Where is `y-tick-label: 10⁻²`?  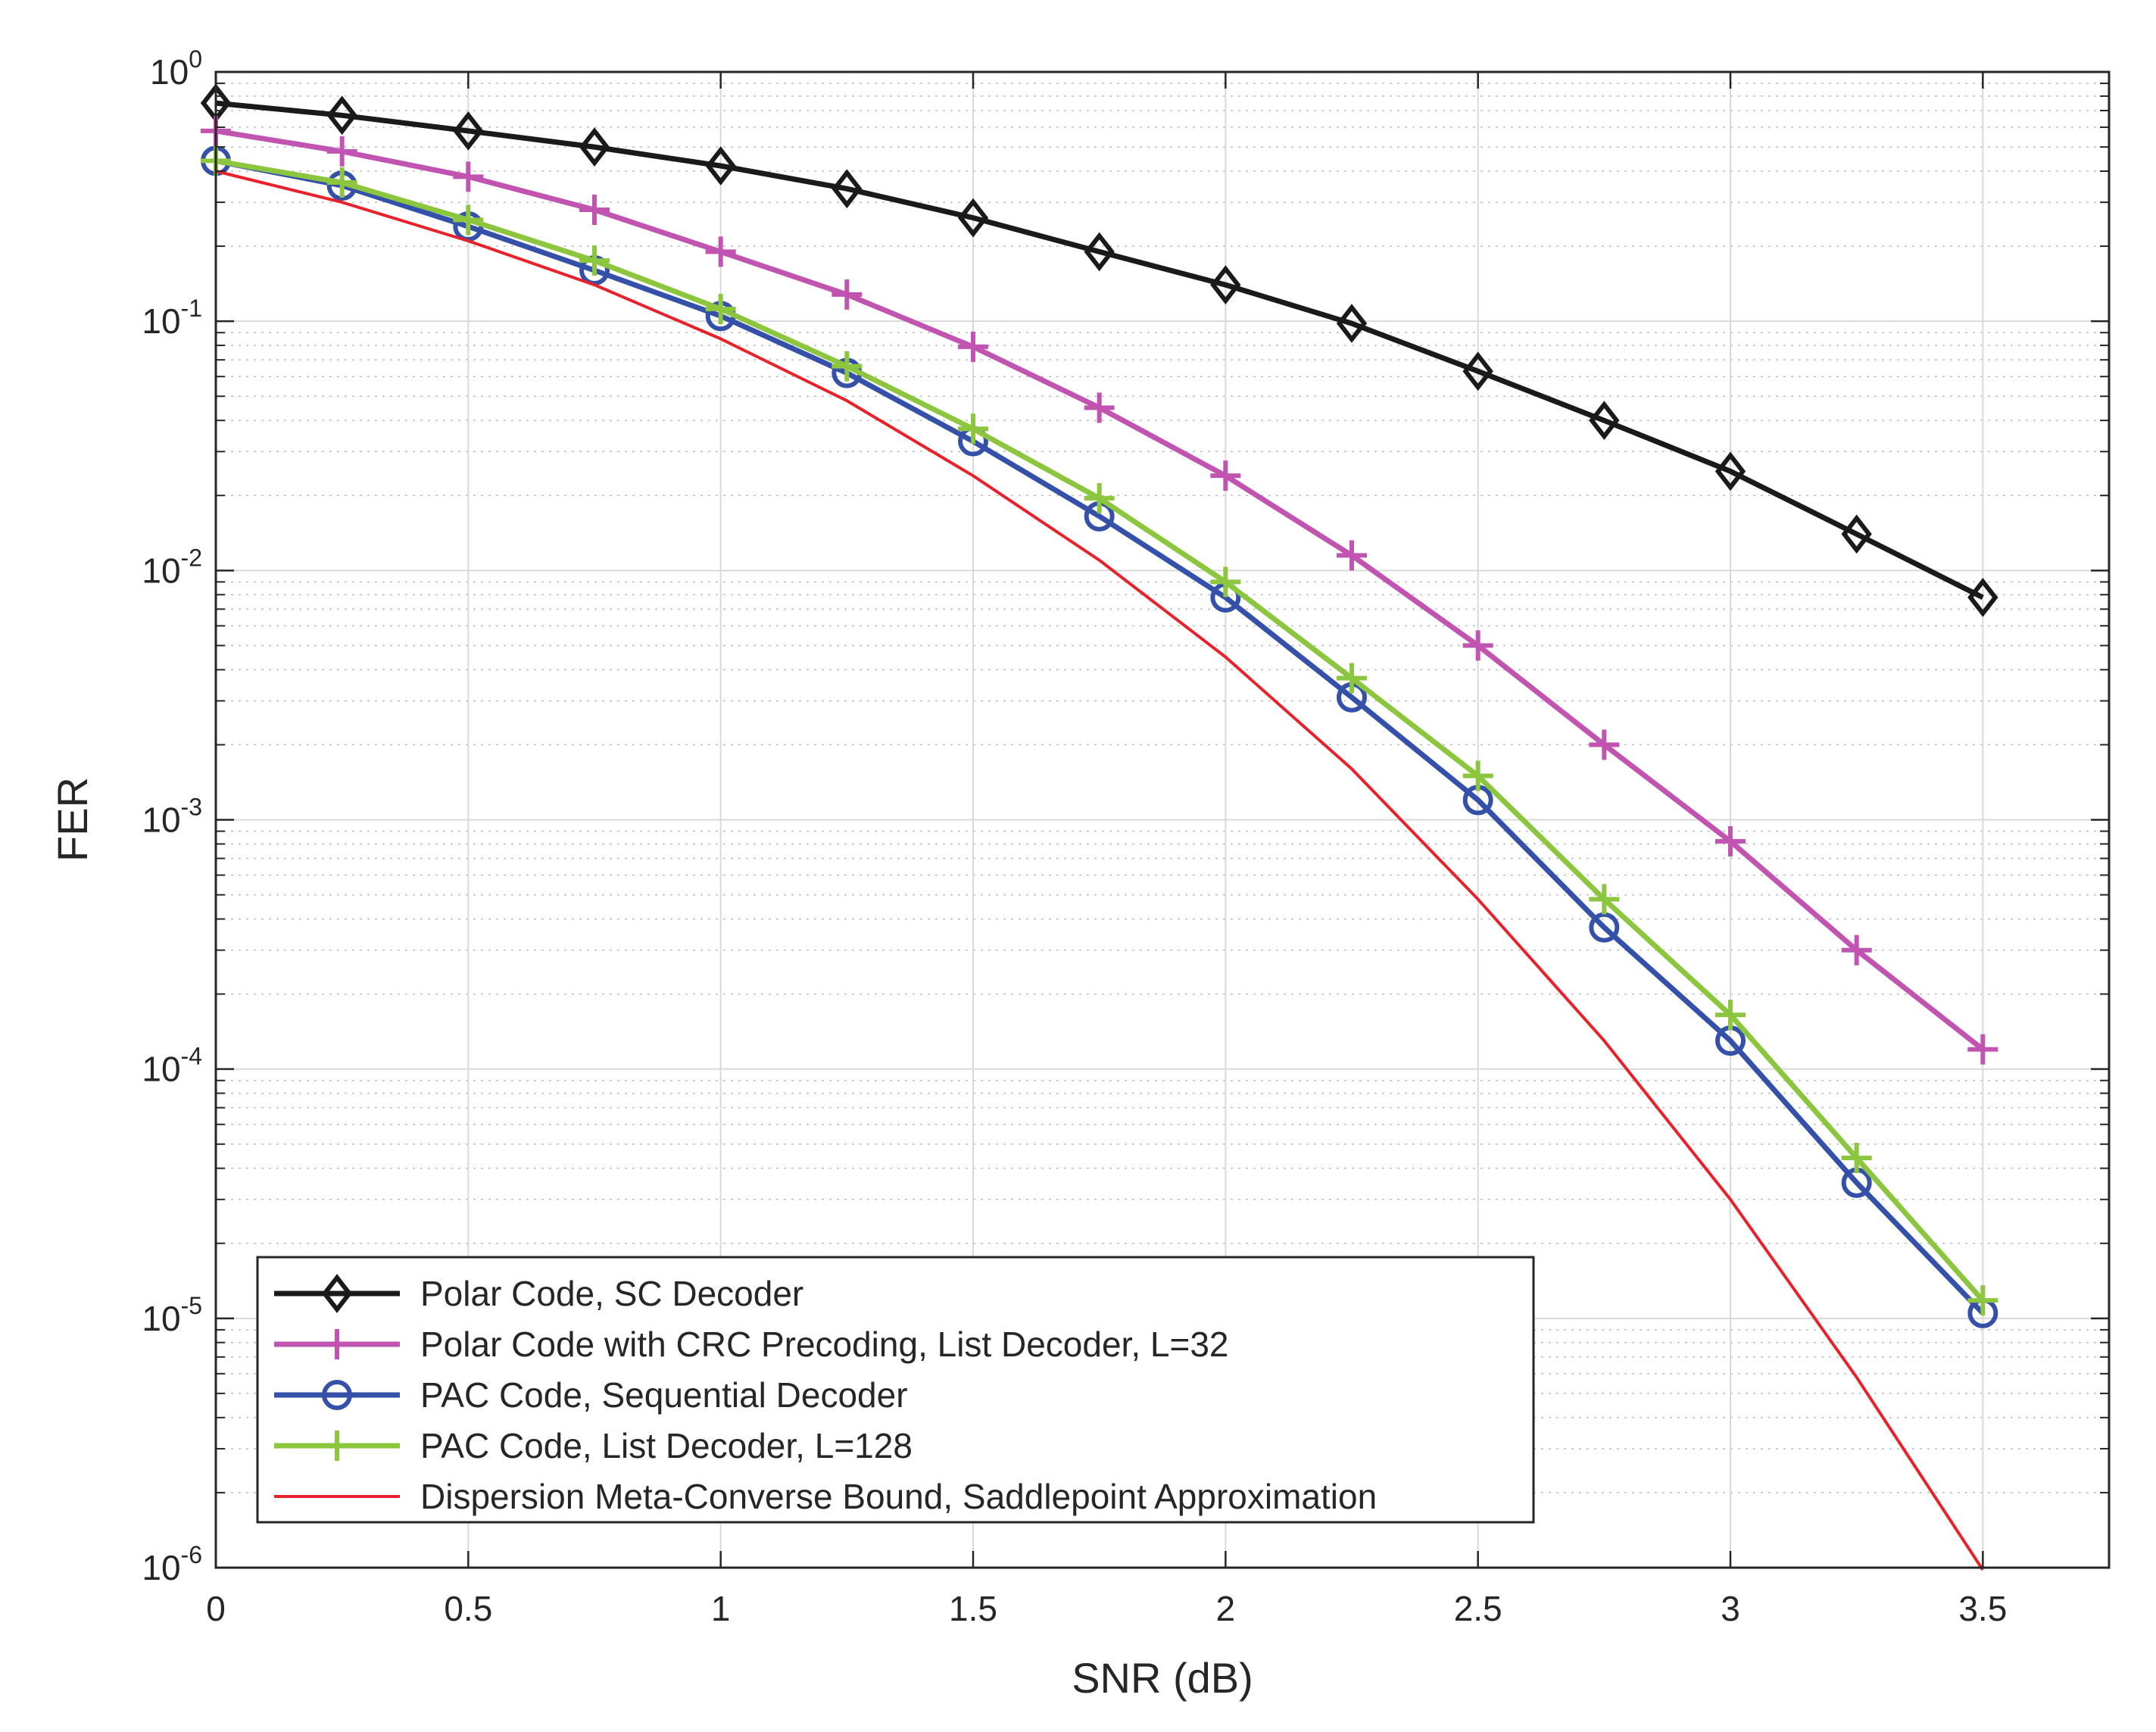 y-tick-label: 10⁻² is located at coordinates (172, 567).